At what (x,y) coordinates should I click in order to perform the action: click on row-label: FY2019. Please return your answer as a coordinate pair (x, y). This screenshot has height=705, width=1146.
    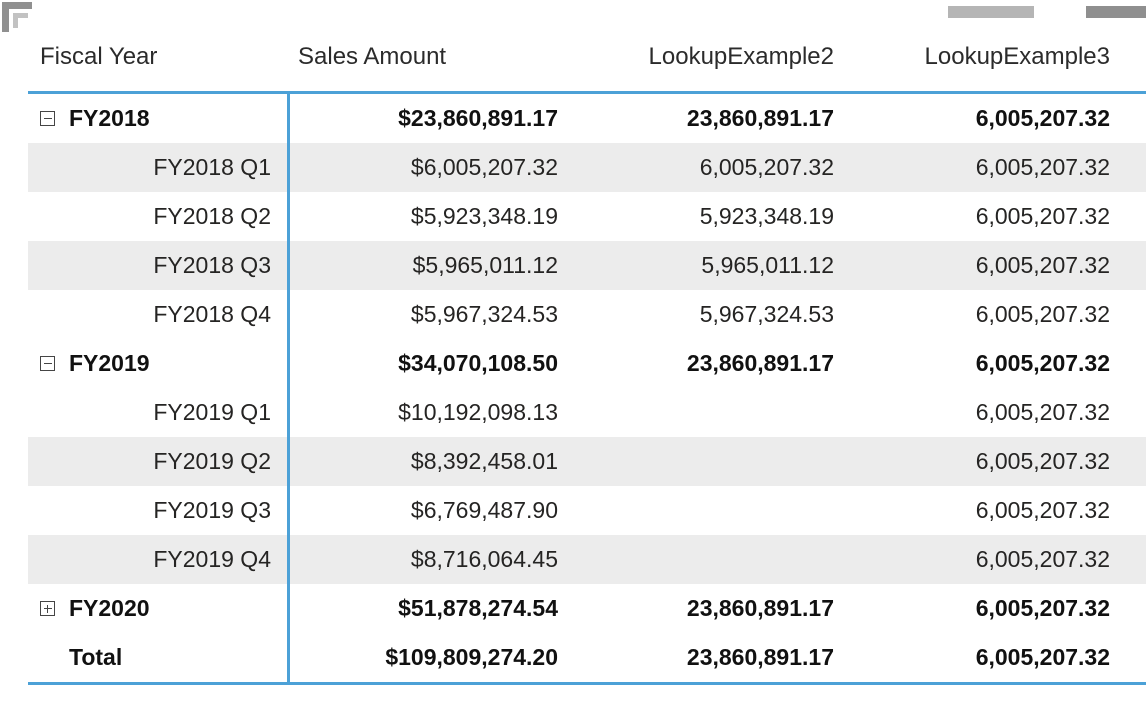
    Looking at the image, I should click on (109, 363).